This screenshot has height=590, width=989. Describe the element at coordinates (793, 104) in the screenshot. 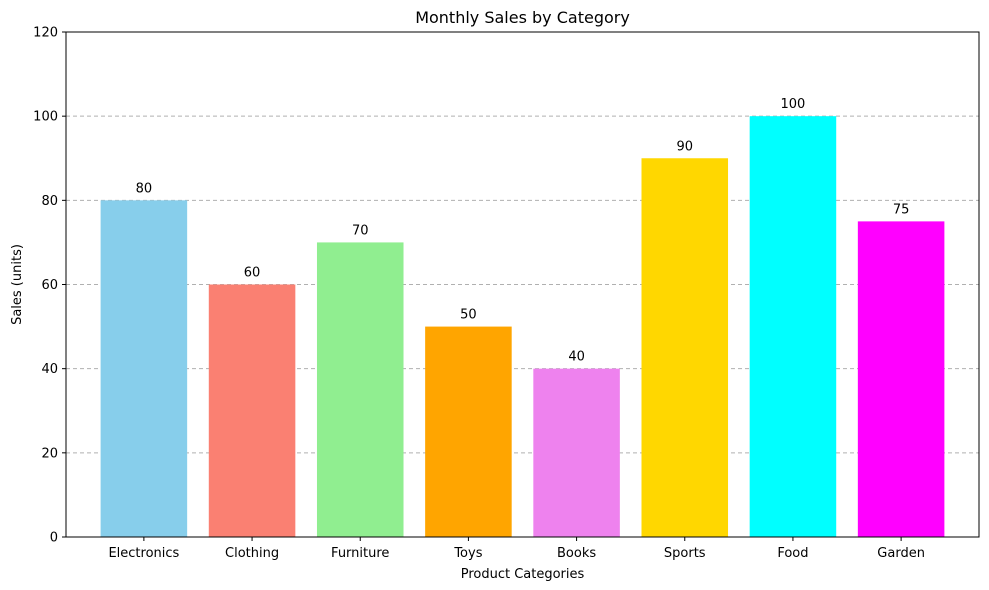

I see `bar-value-label: 100` at that location.